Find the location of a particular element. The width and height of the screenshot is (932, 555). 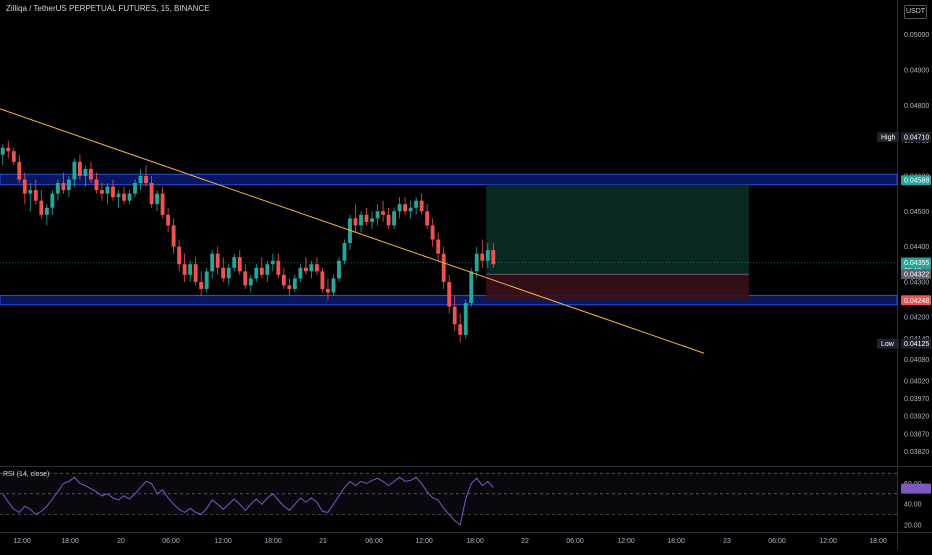

price-label-value: 0.04322 is located at coordinates (916, 275).